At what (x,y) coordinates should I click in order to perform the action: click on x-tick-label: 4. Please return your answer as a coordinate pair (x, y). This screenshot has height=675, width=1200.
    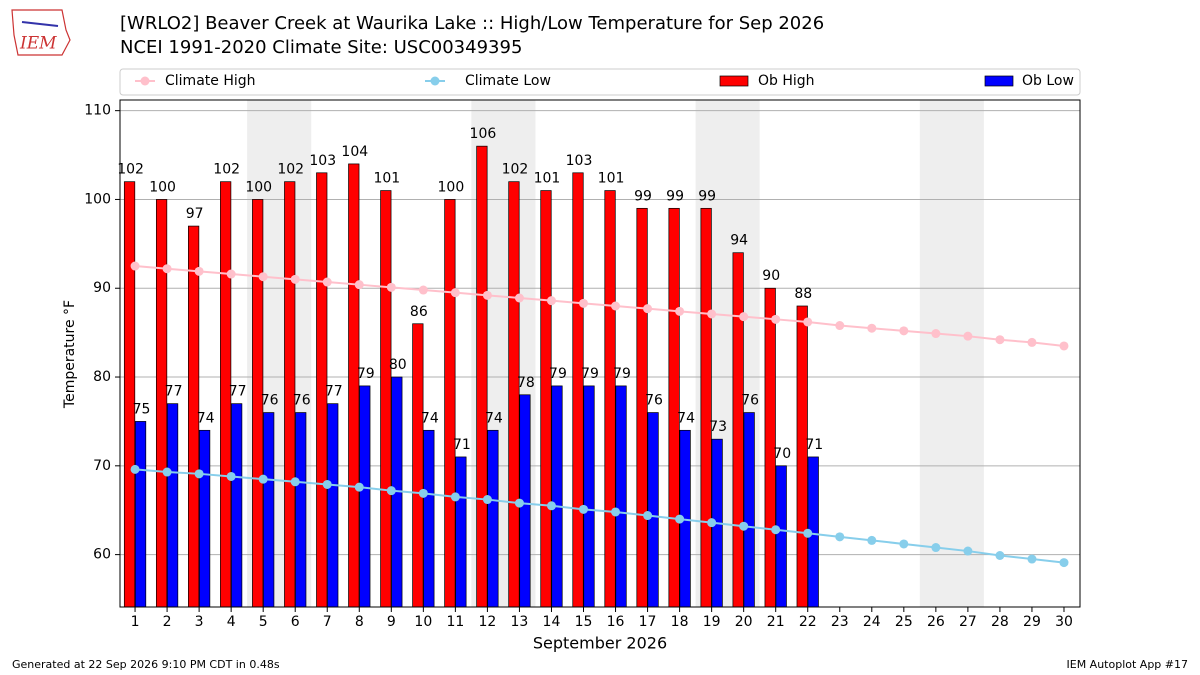
    Looking at the image, I should click on (231, 622).